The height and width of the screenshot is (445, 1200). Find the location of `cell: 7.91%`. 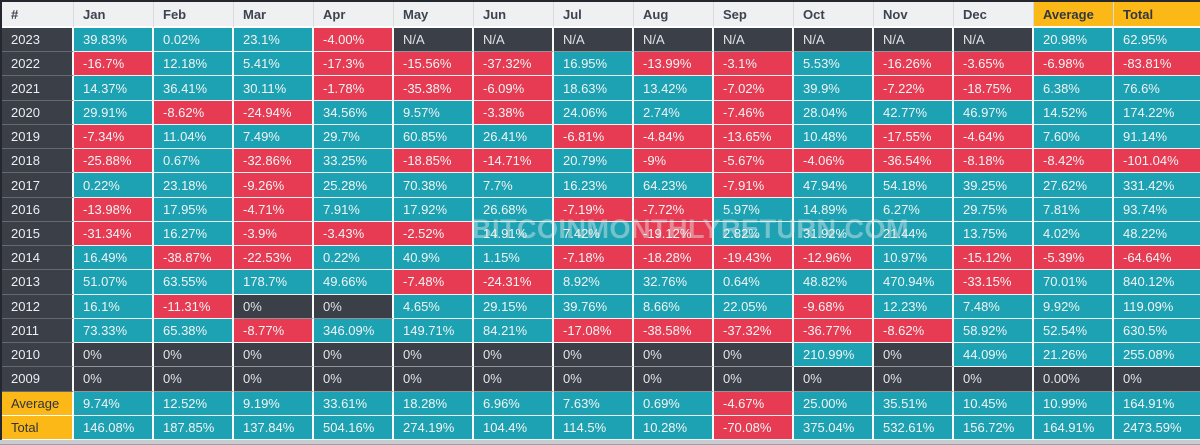

cell: 7.91% is located at coordinates (354, 209).